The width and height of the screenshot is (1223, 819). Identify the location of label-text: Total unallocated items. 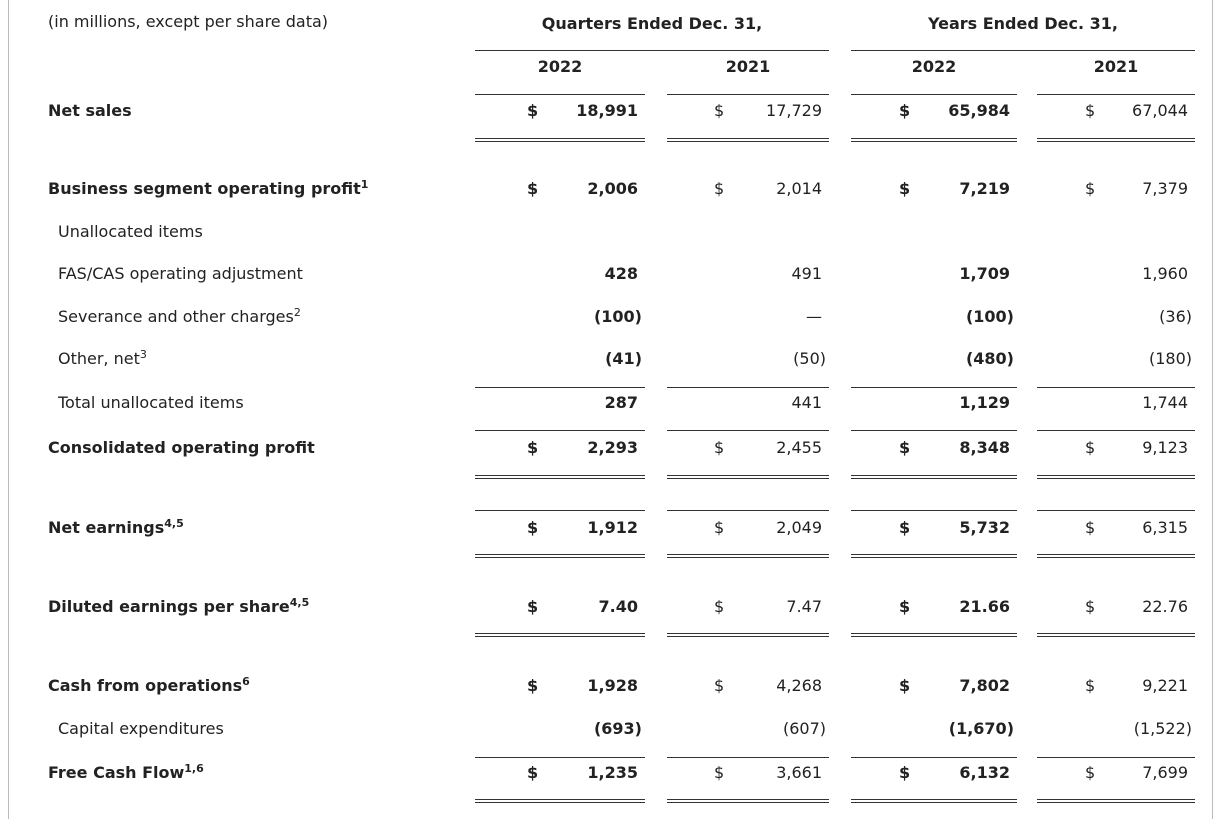
(151, 402).